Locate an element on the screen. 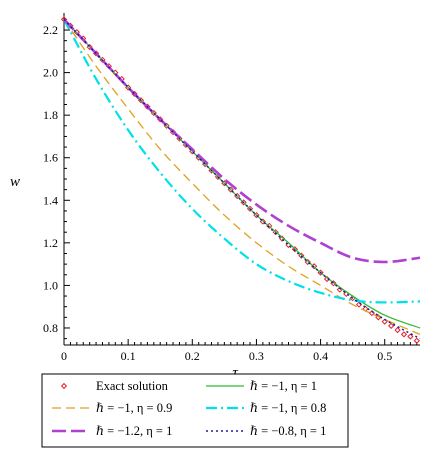  legend-label: ℏ = −0.8, η = 1 is located at coordinates (288, 431).